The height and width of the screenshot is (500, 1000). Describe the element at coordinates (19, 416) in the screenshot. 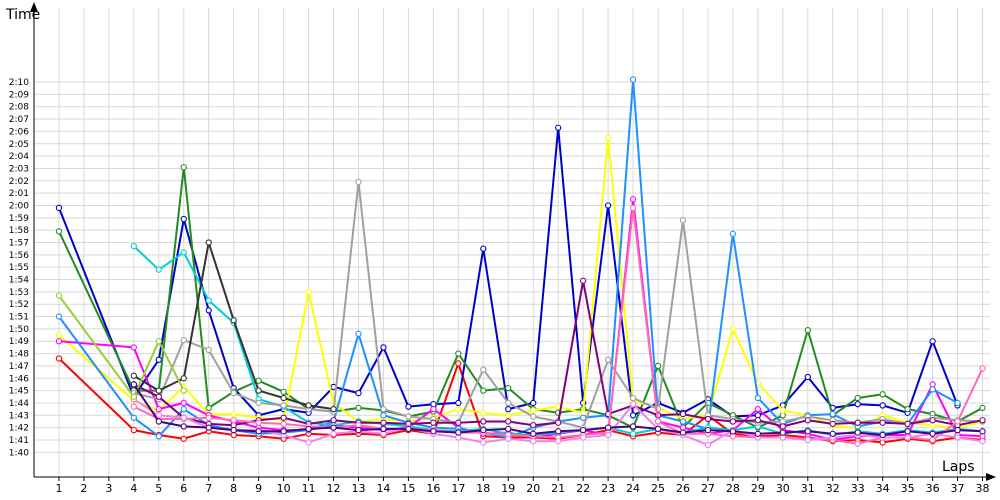

I see `y-tick-label: 1:43` at that location.